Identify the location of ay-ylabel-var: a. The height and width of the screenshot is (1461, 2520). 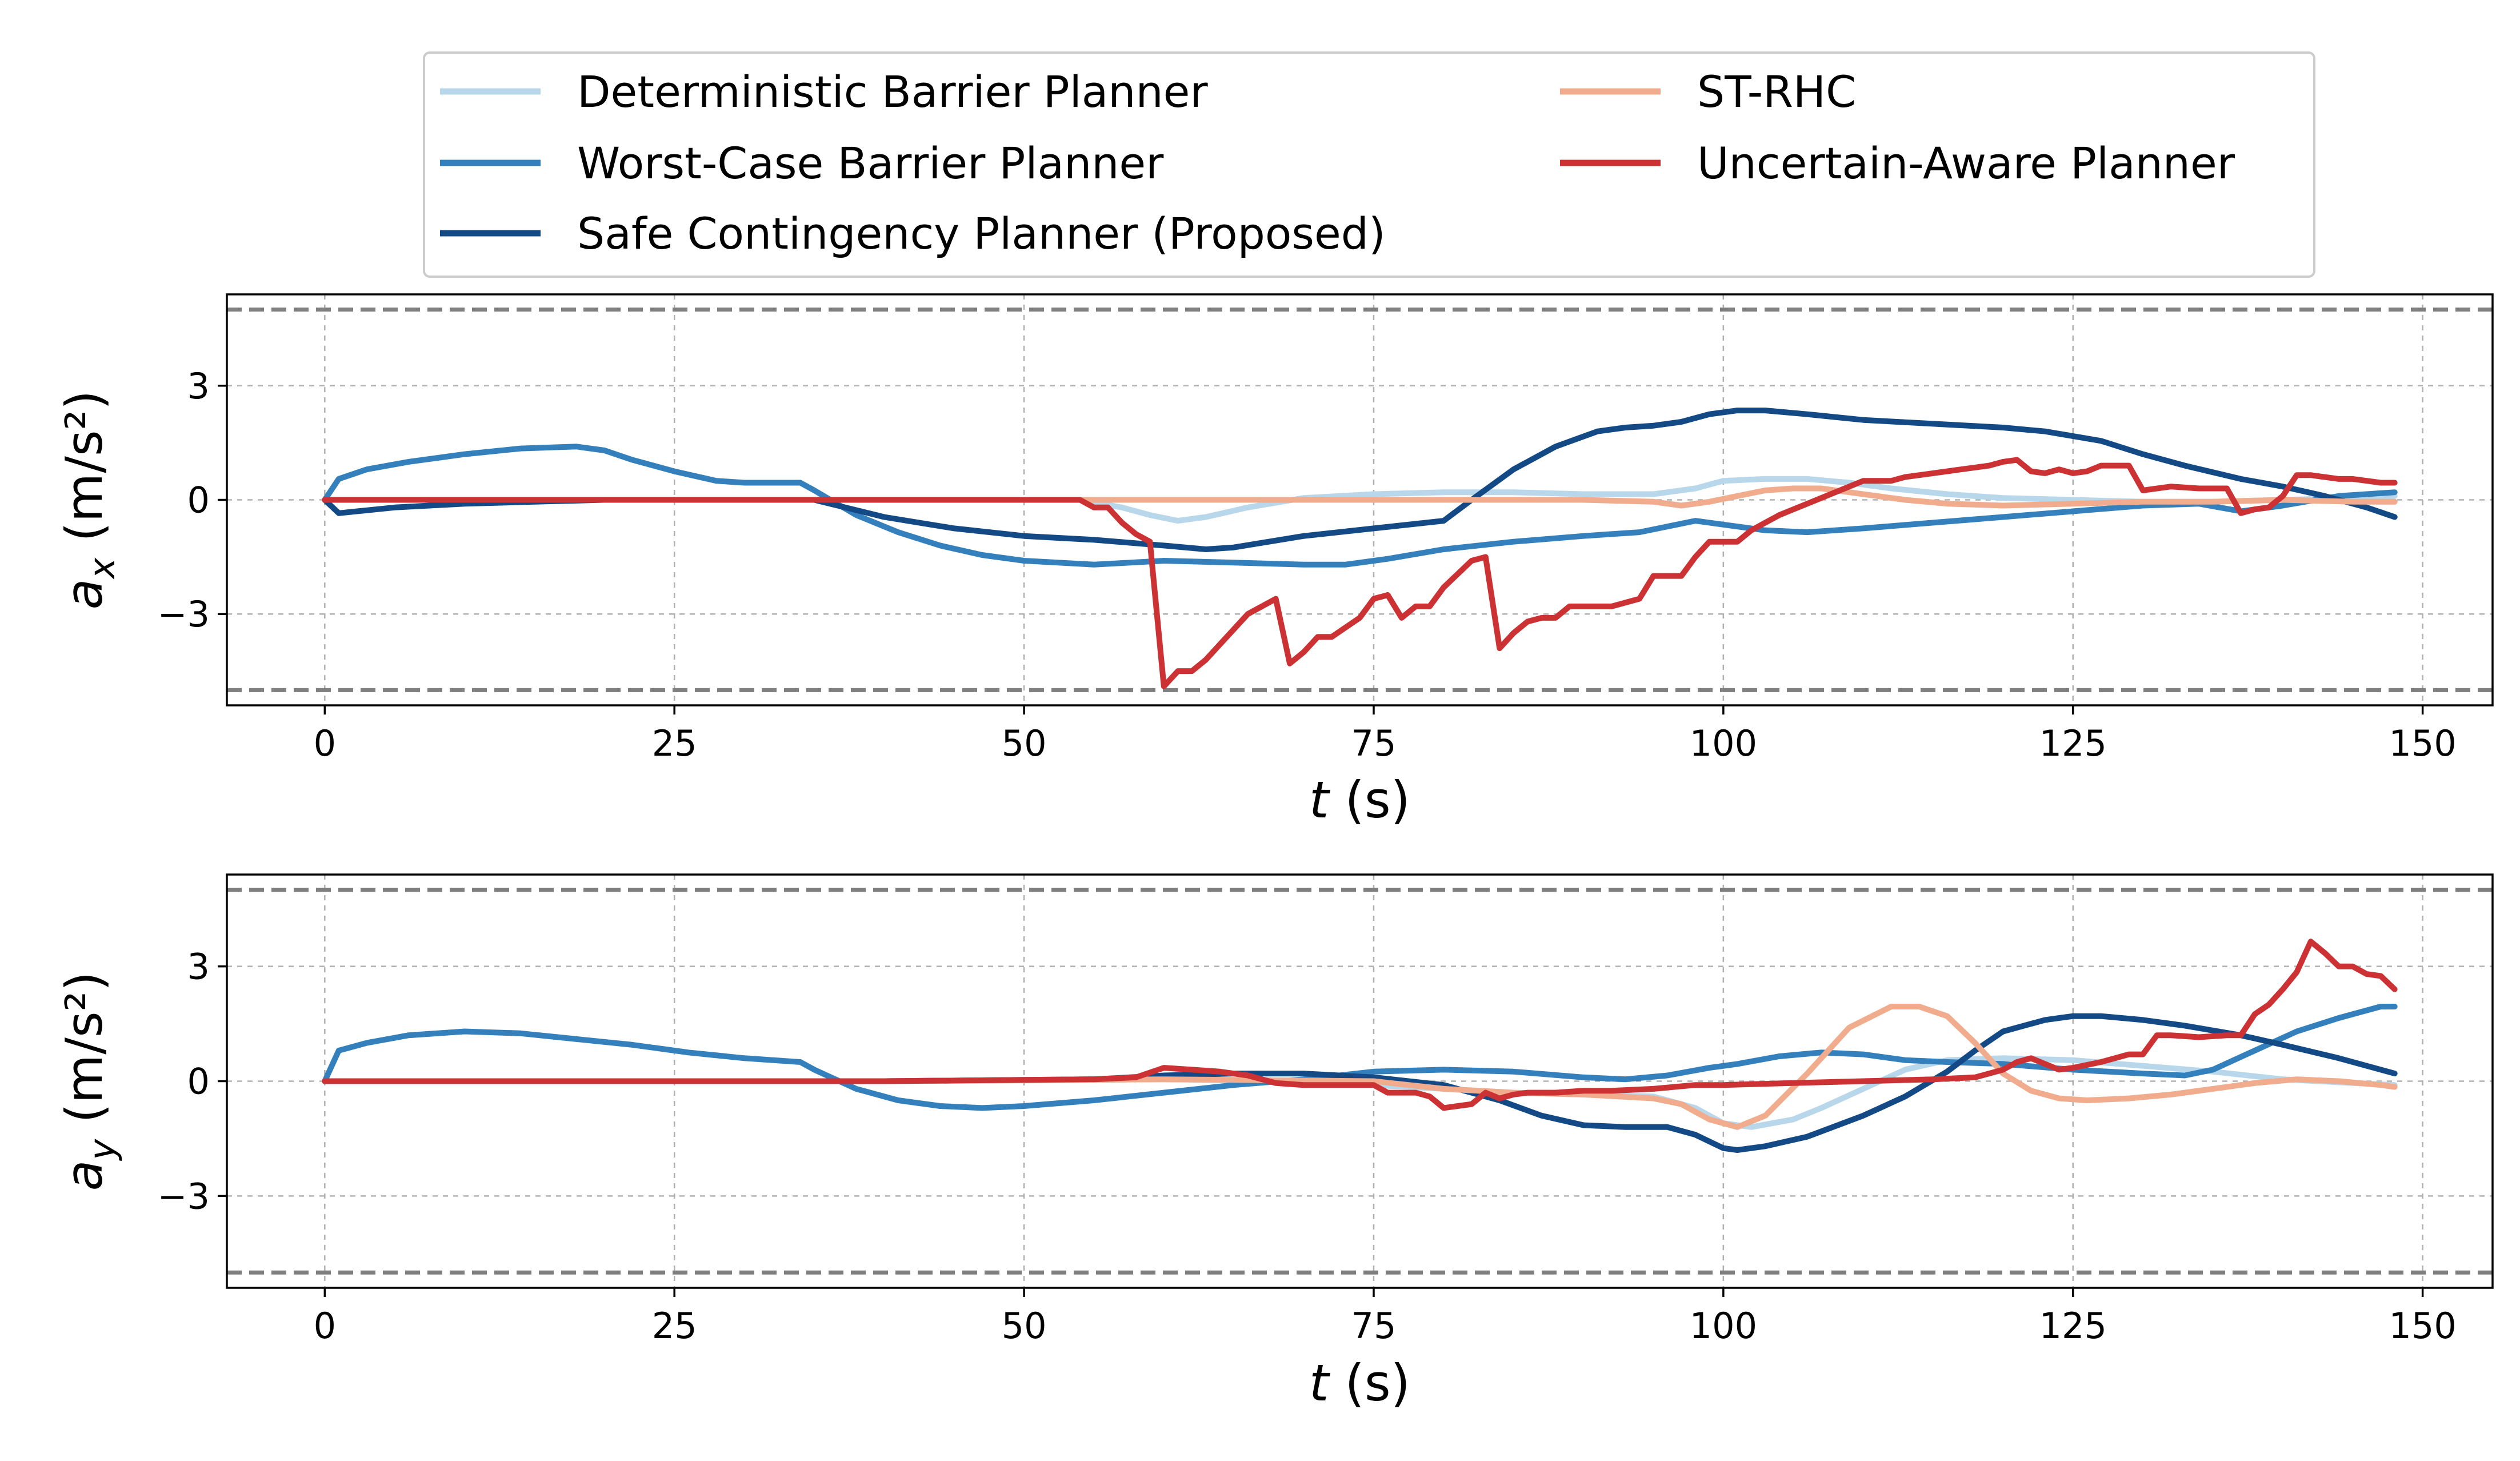
(84, 1175).